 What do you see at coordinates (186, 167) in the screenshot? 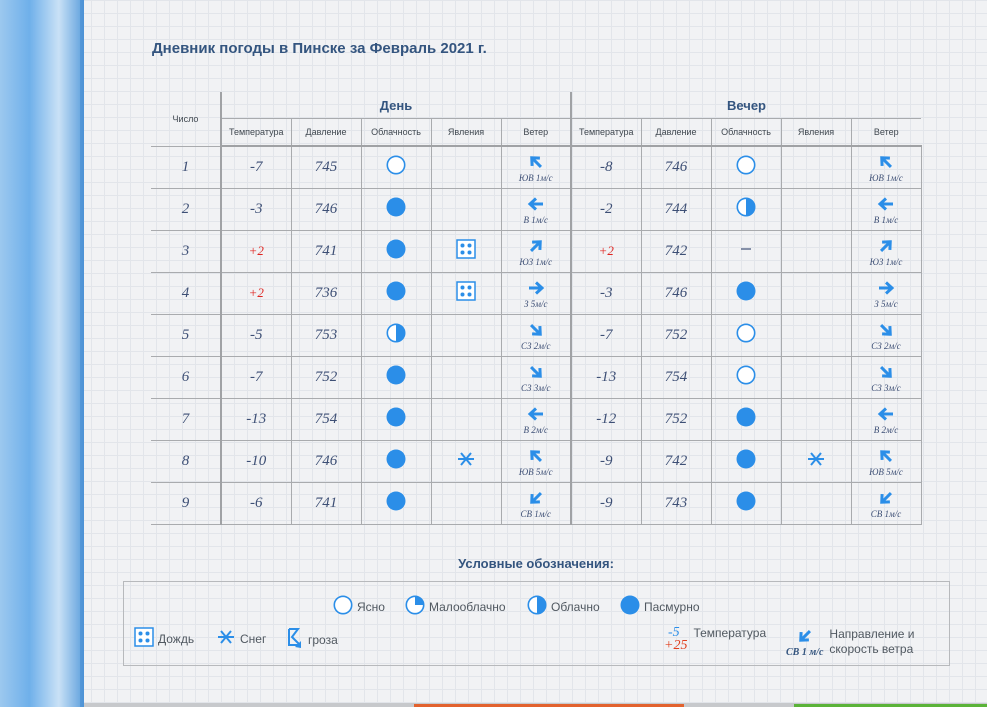
I see `day-number: 1` at bounding box center [186, 167].